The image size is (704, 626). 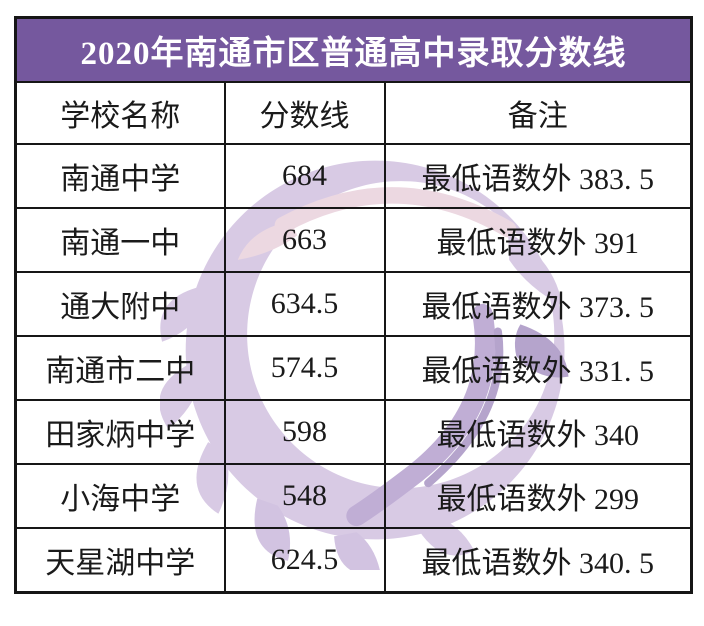 I want to click on table-row: 南通中学 684 最低语数外 383. 5, so click(x=353, y=176).